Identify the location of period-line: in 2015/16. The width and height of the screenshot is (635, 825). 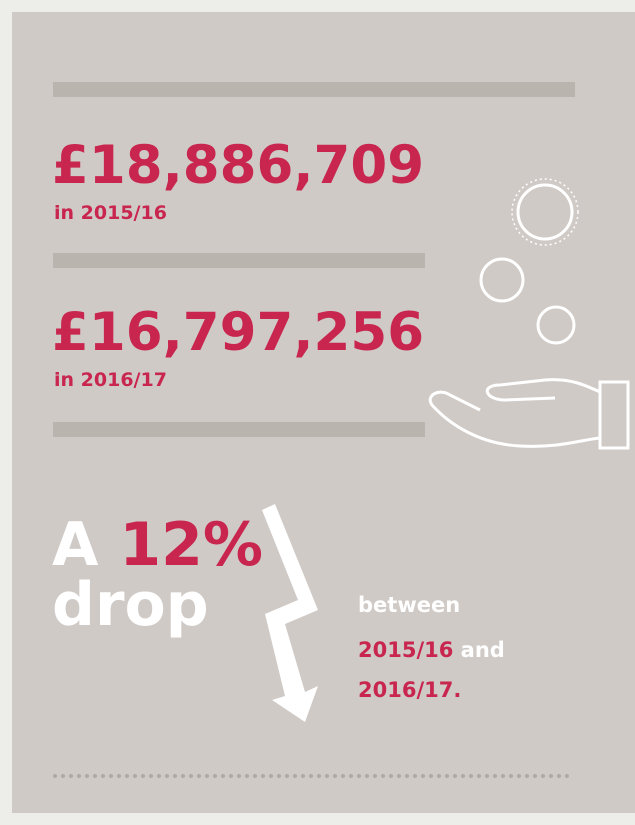
(110, 213).